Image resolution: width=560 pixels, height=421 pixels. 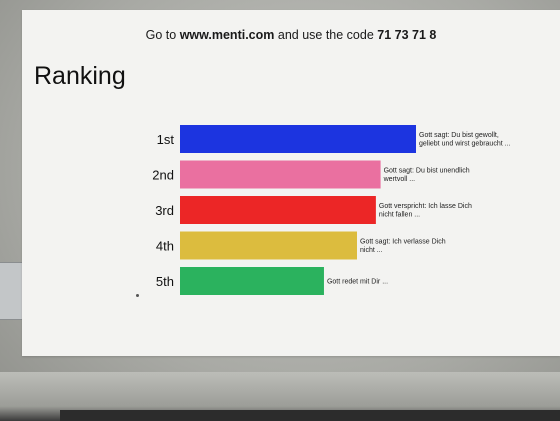 I want to click on rank-label: 5th, so click(x=165, y=281).